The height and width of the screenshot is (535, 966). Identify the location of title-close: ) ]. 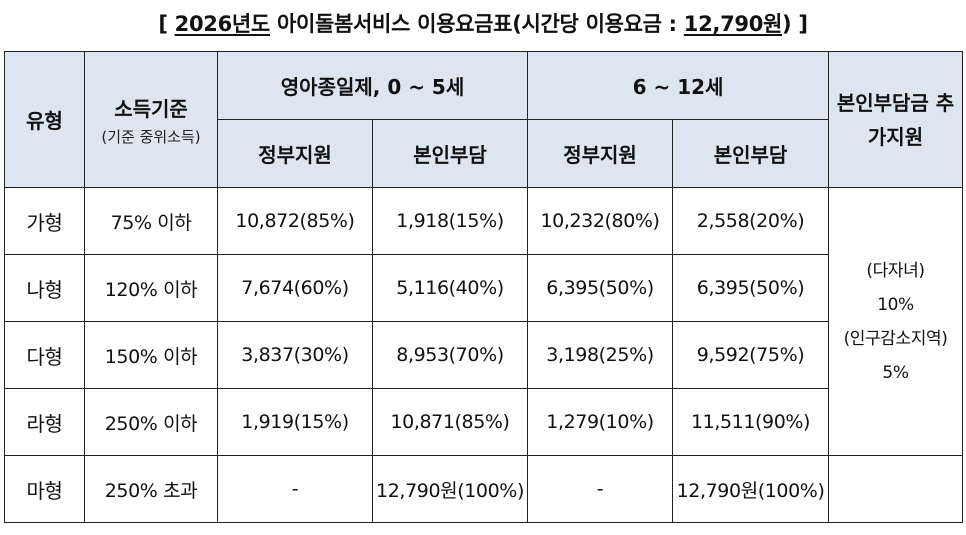
(795, 24).